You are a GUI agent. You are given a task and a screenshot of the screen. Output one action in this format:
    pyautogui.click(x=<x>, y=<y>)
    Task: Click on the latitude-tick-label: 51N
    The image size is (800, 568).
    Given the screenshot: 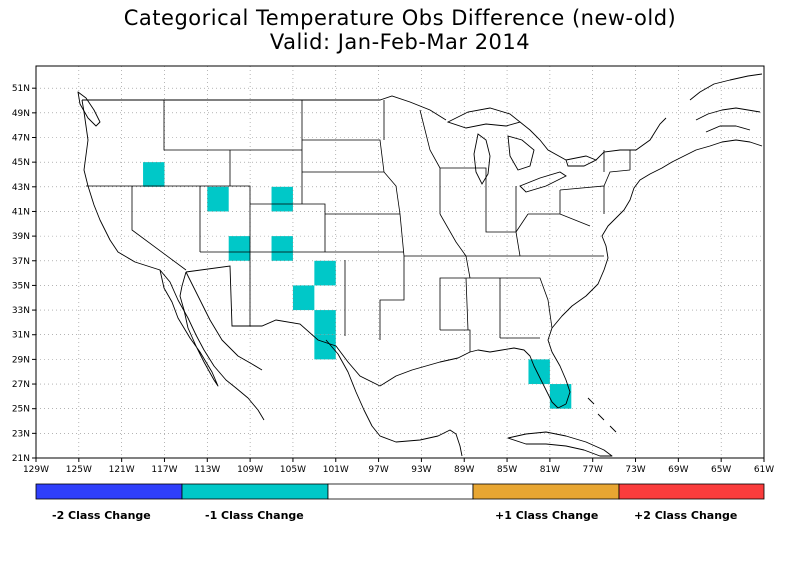 What is the action you would take?
    pyautogui.click(x=21, y=89)
    